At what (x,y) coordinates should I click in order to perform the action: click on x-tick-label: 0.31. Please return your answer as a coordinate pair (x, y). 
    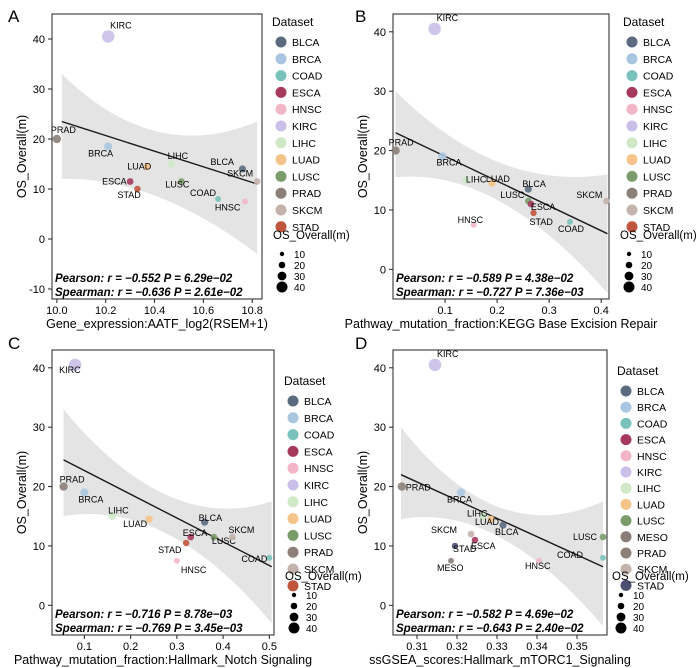
    Looking at the image, I should click on (416, 647).